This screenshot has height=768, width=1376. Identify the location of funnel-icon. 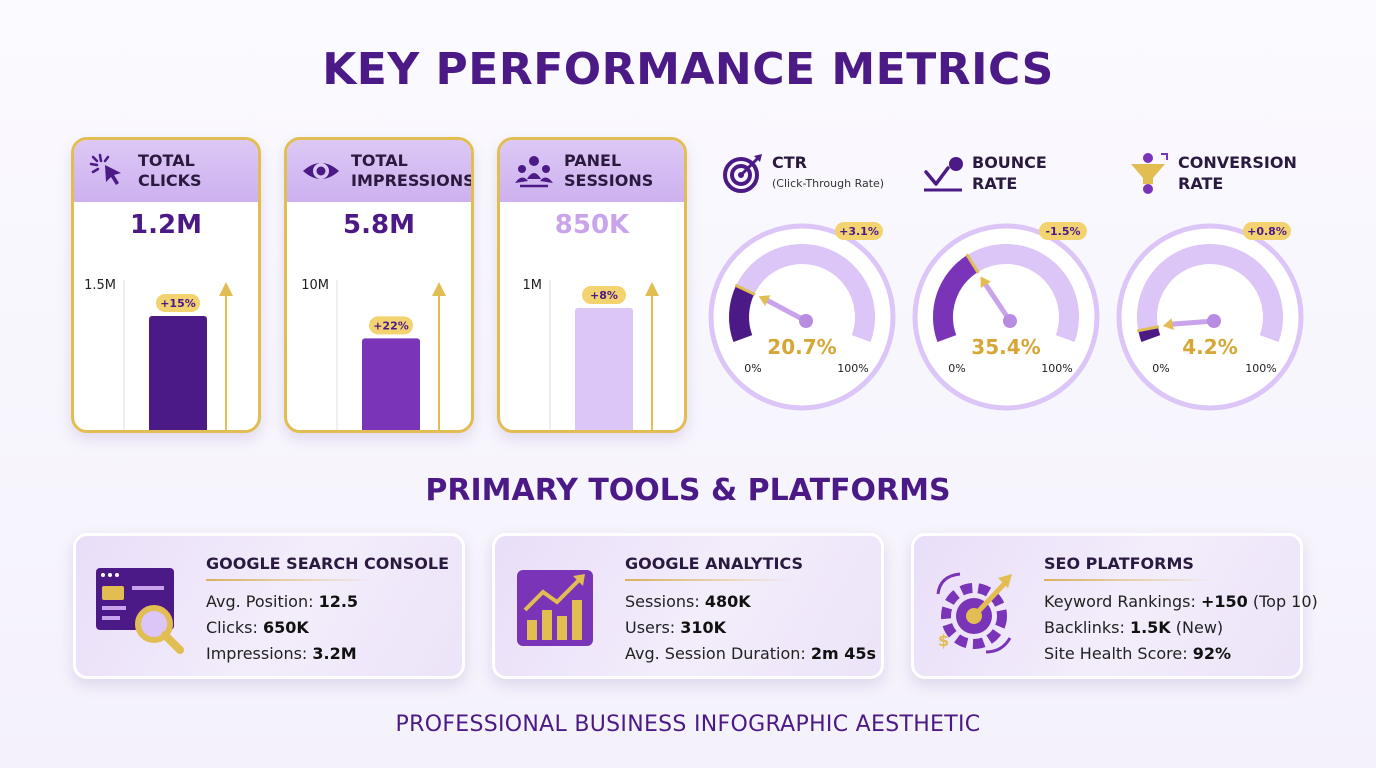
(1149, 173).